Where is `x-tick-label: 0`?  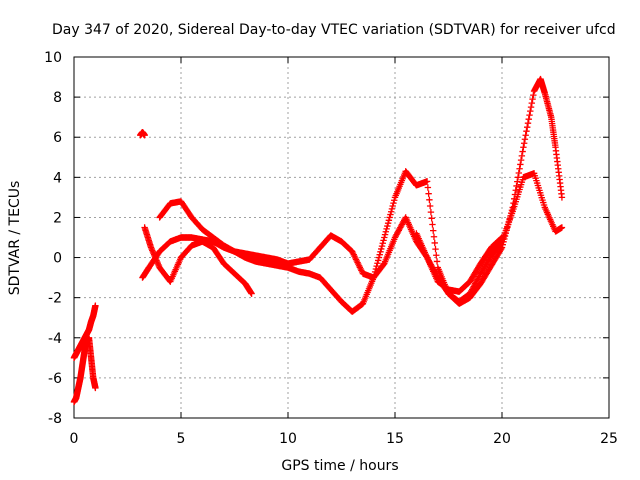 x-tick-label: 0 is located at coordinates (74, 439).